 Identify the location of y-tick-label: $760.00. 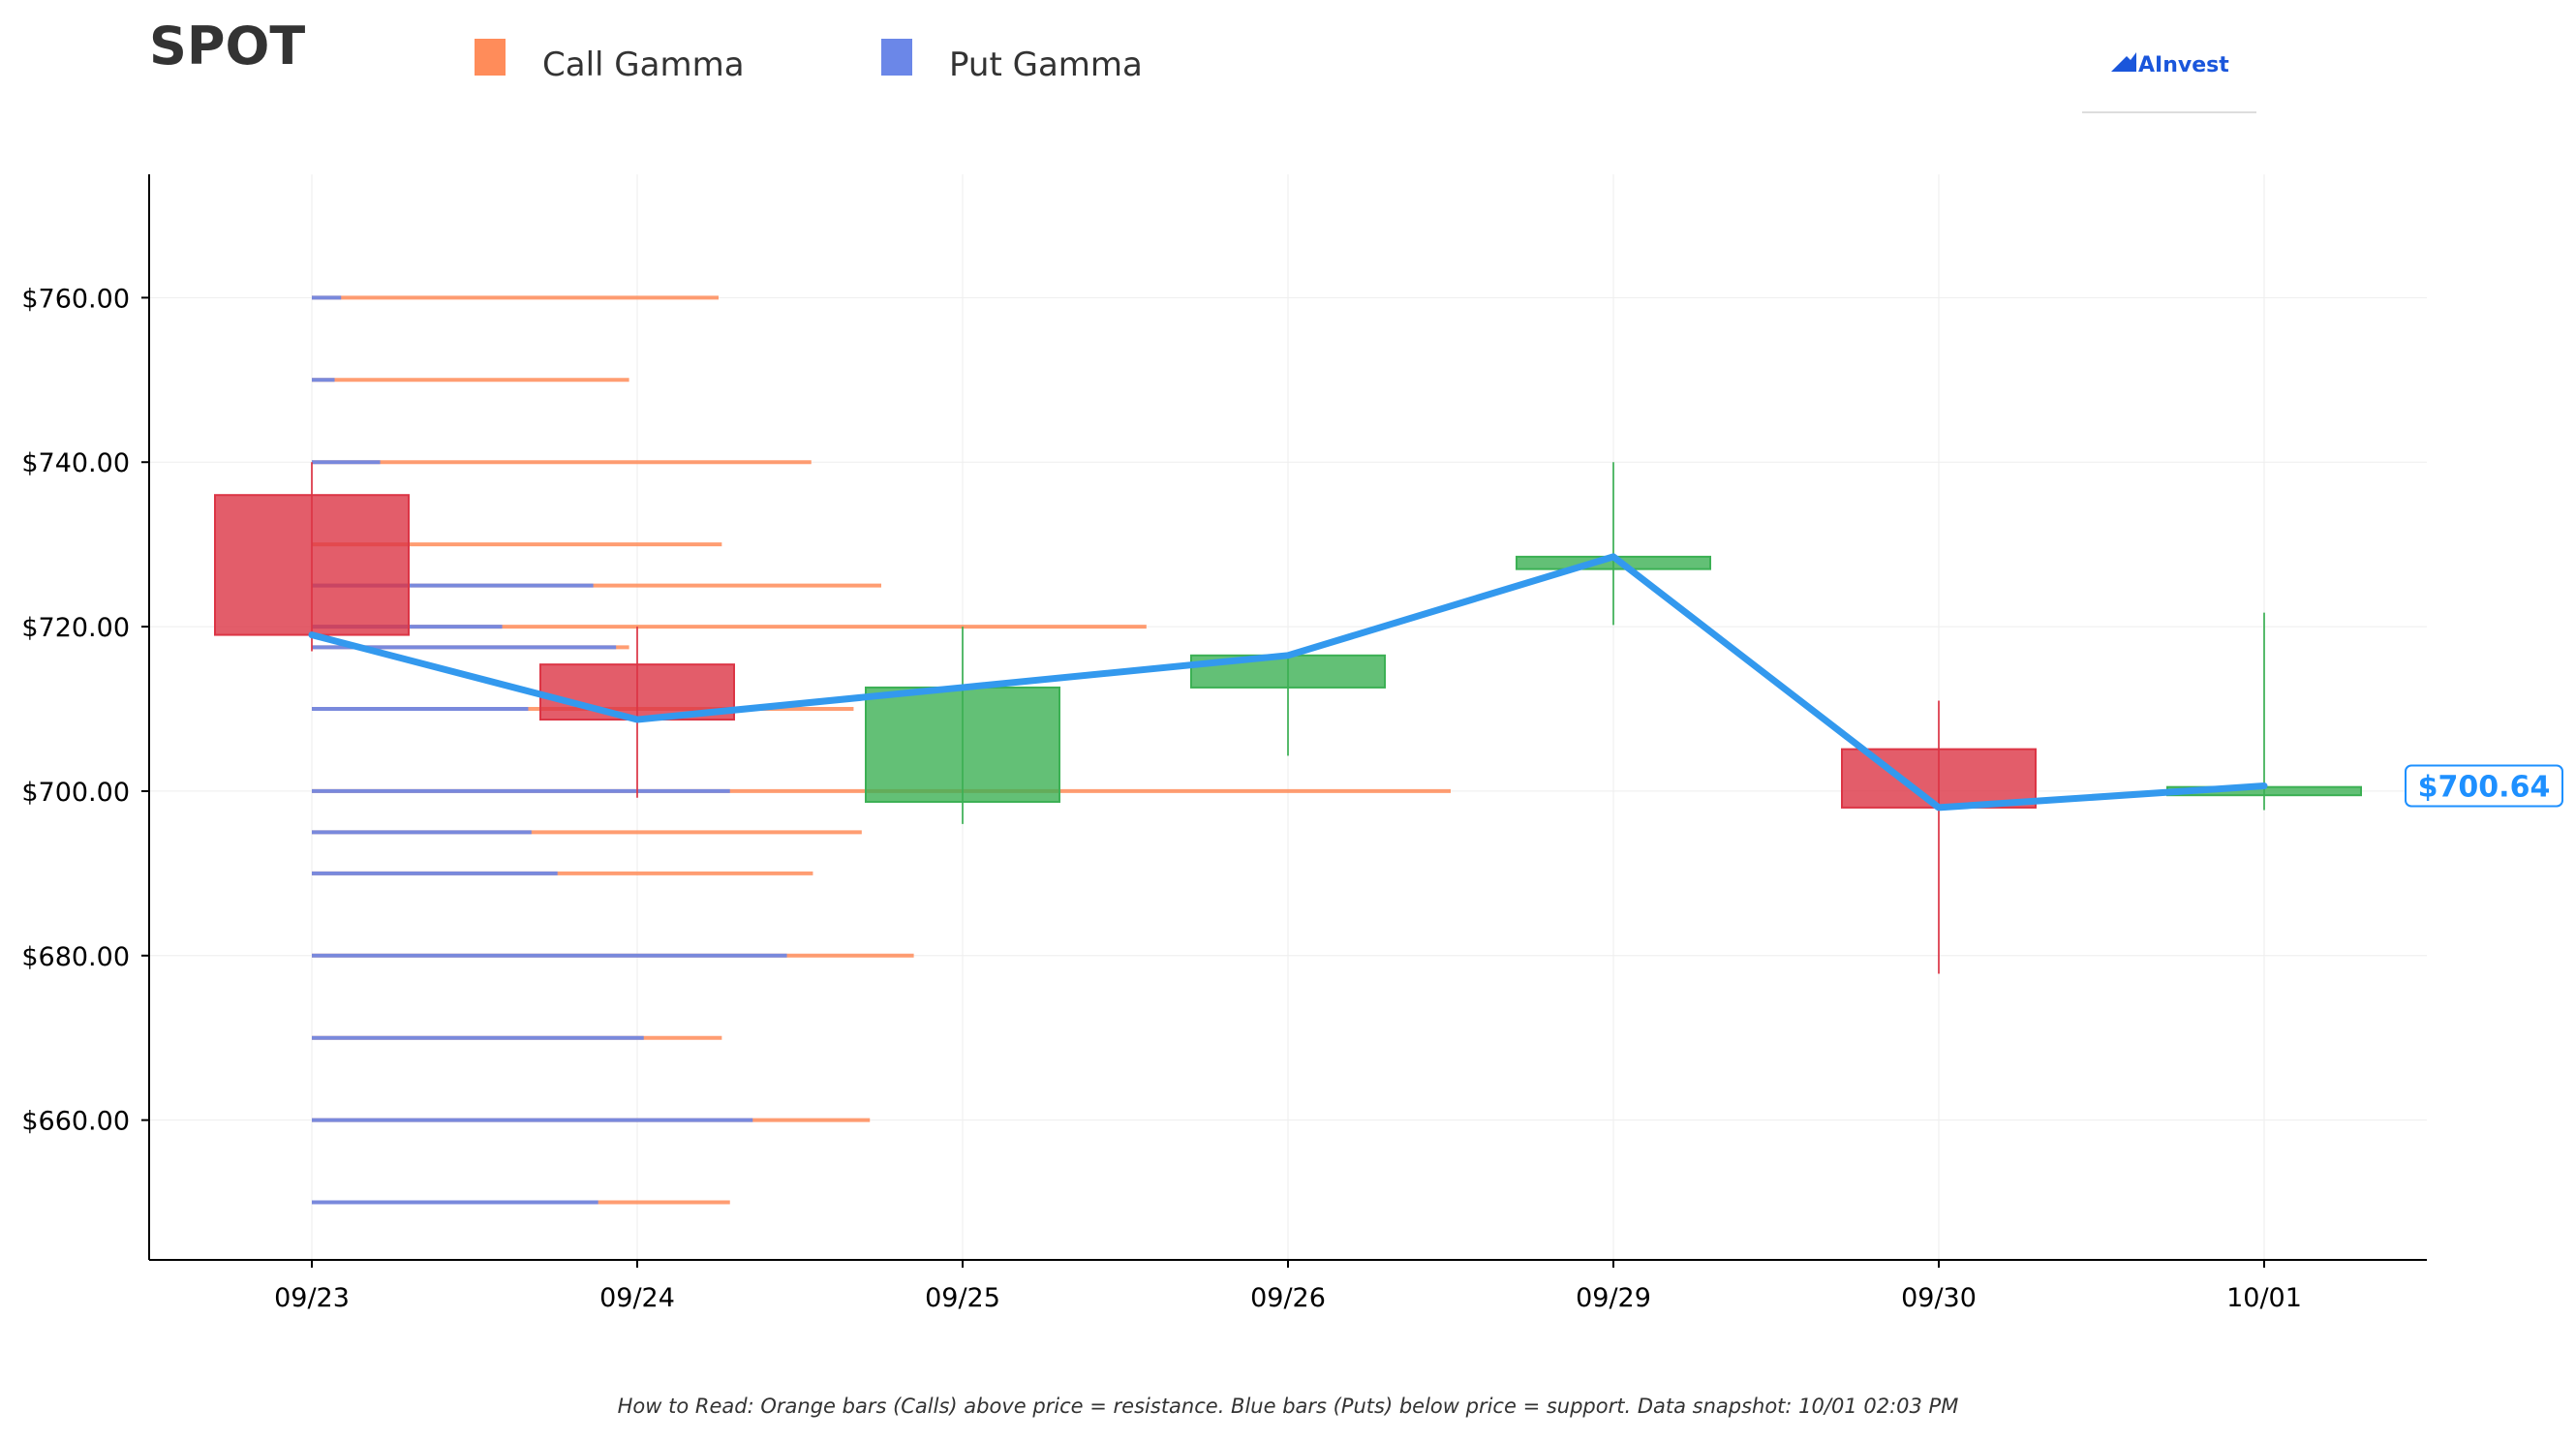
(75, 299).